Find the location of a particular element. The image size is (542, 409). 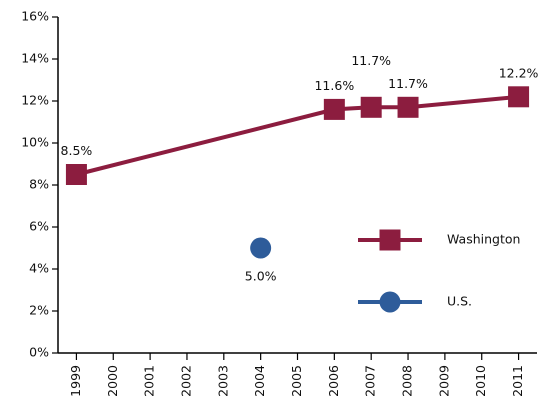

x-tick-label: 2011 is located at coordinates (517, 381).